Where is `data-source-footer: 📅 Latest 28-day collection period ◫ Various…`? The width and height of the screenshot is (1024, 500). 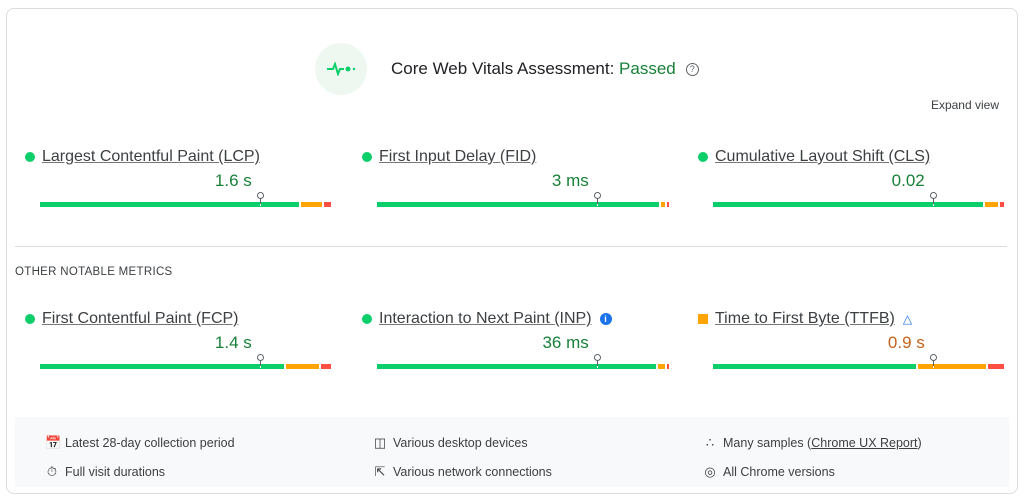
data-source-footer: 📅 Latest 28-day collection period ◫ Various… is located at coordinates (512, 452).